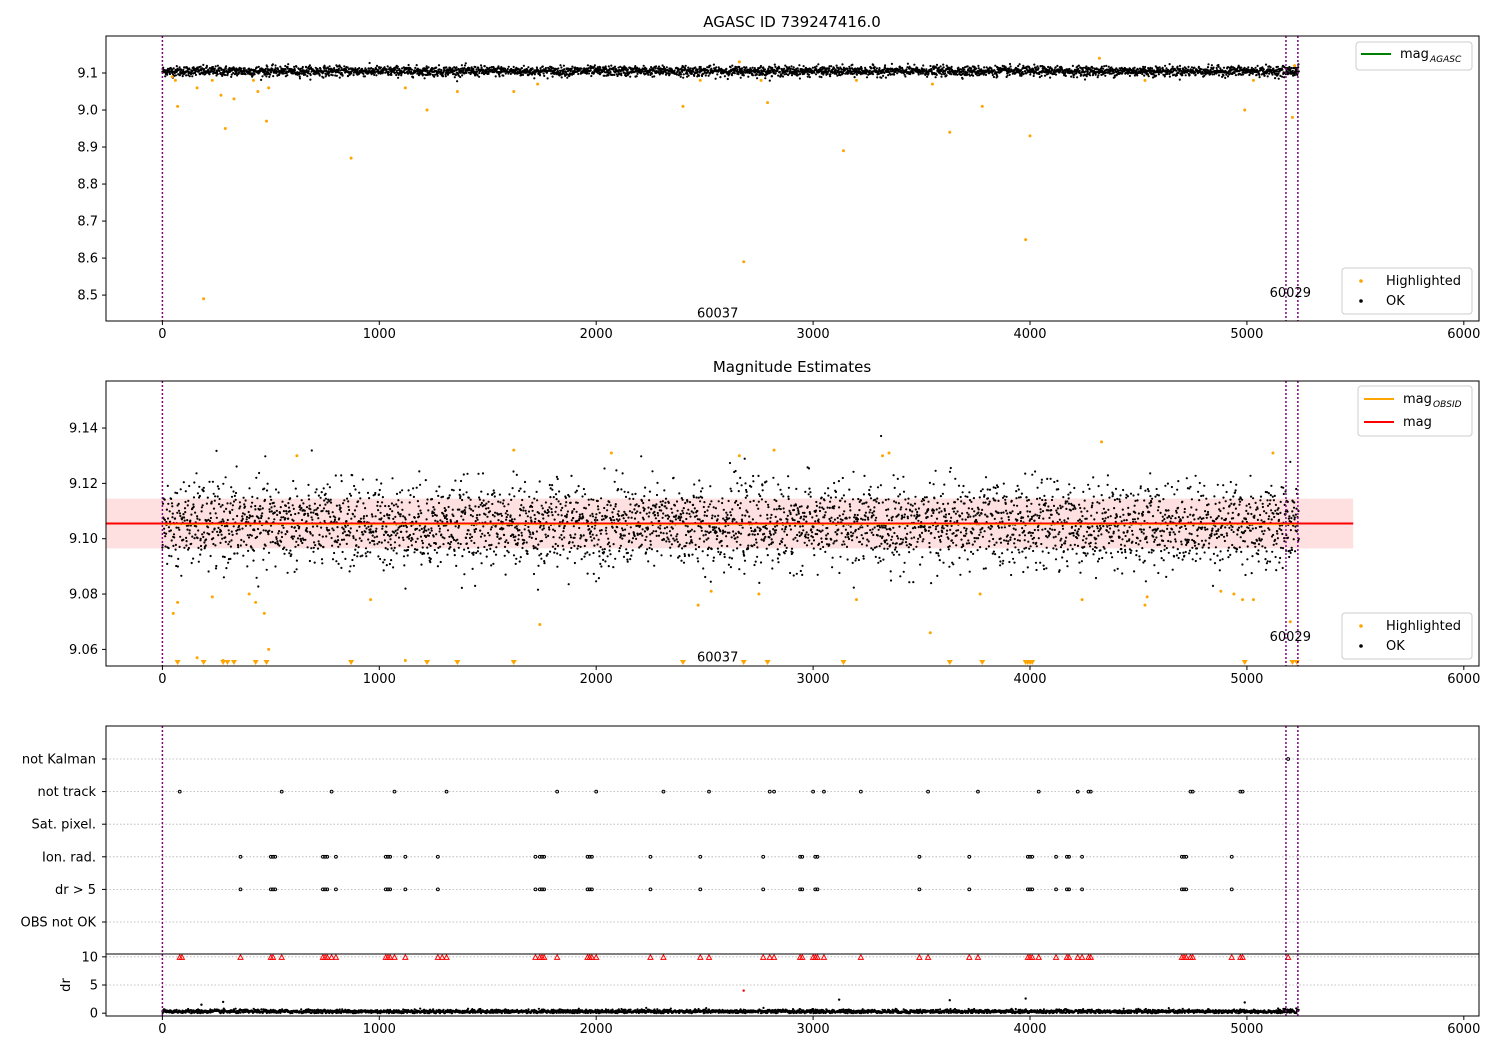 The height and width of the screenshot is (1050, 1500). What do you see at coordinates (1407, 291) in the screenshot?
I see `agasc-legend-bottom: Highlighted OK` at bounding box center [1407, 291].